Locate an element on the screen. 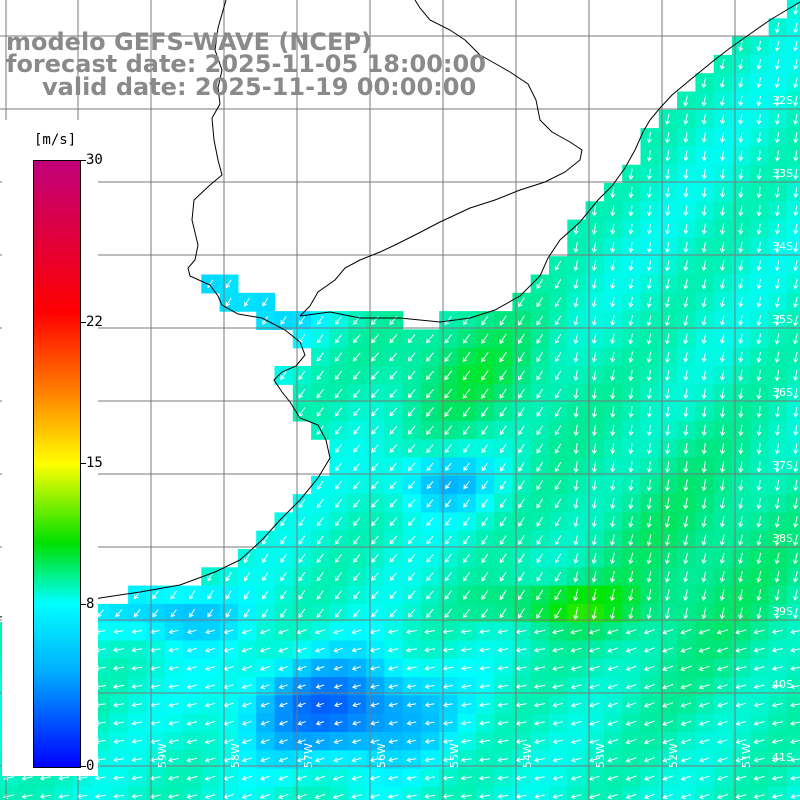  latitude-label: 37S is located at coordinates (782, 465).